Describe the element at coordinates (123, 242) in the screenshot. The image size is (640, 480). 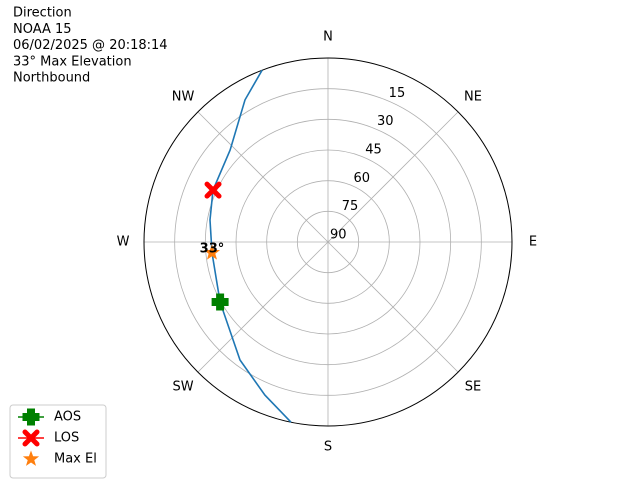
I see `theta-tick-label: W` at that location.